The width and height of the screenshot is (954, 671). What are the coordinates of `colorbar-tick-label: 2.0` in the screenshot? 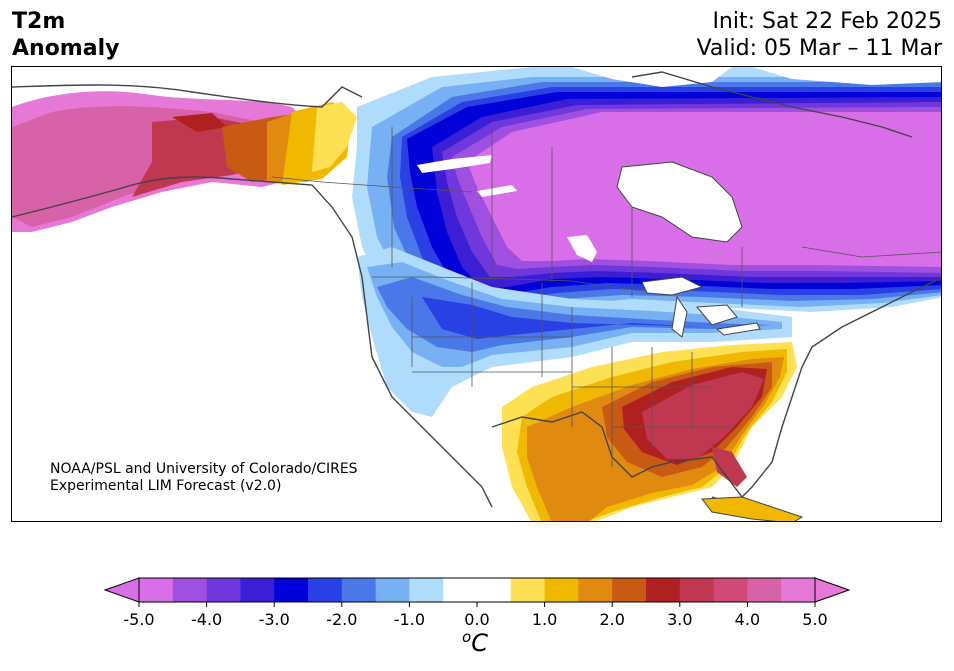 It's located at (611, 619).